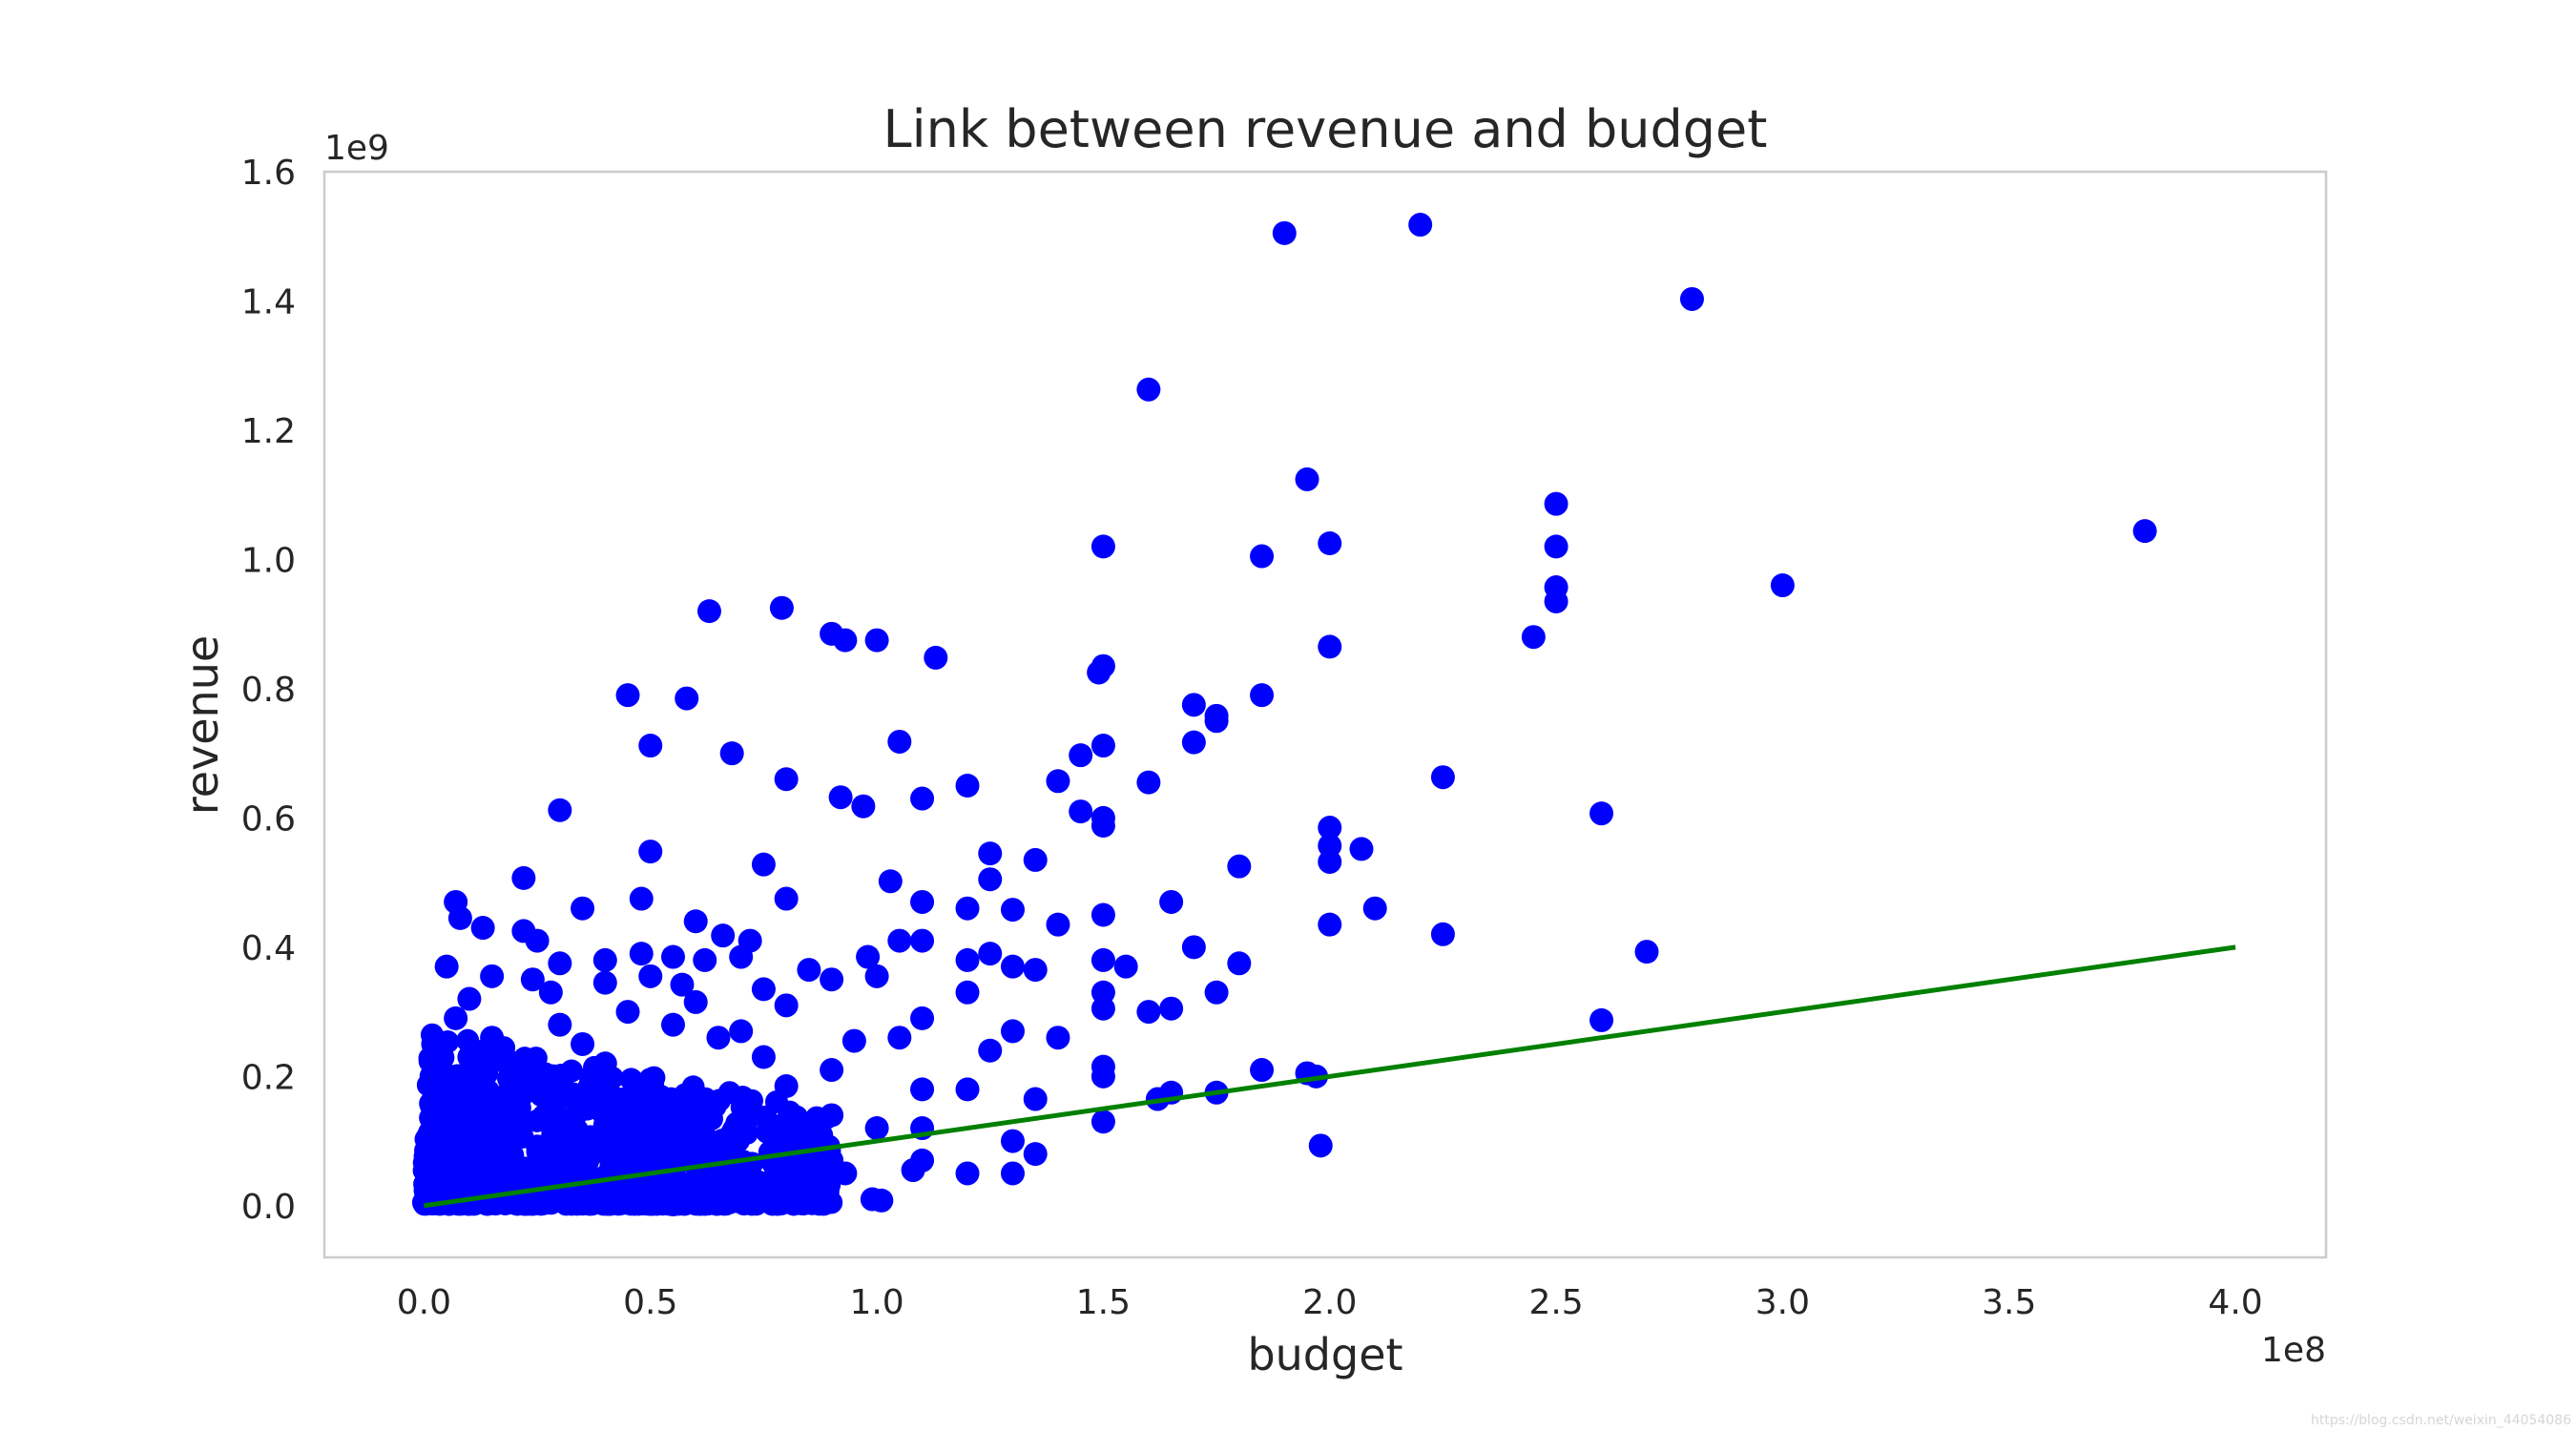 The width and height of the screenshot is (2576, 1431). I want to click on y-offset-label: 1e9, so click(356, 148).